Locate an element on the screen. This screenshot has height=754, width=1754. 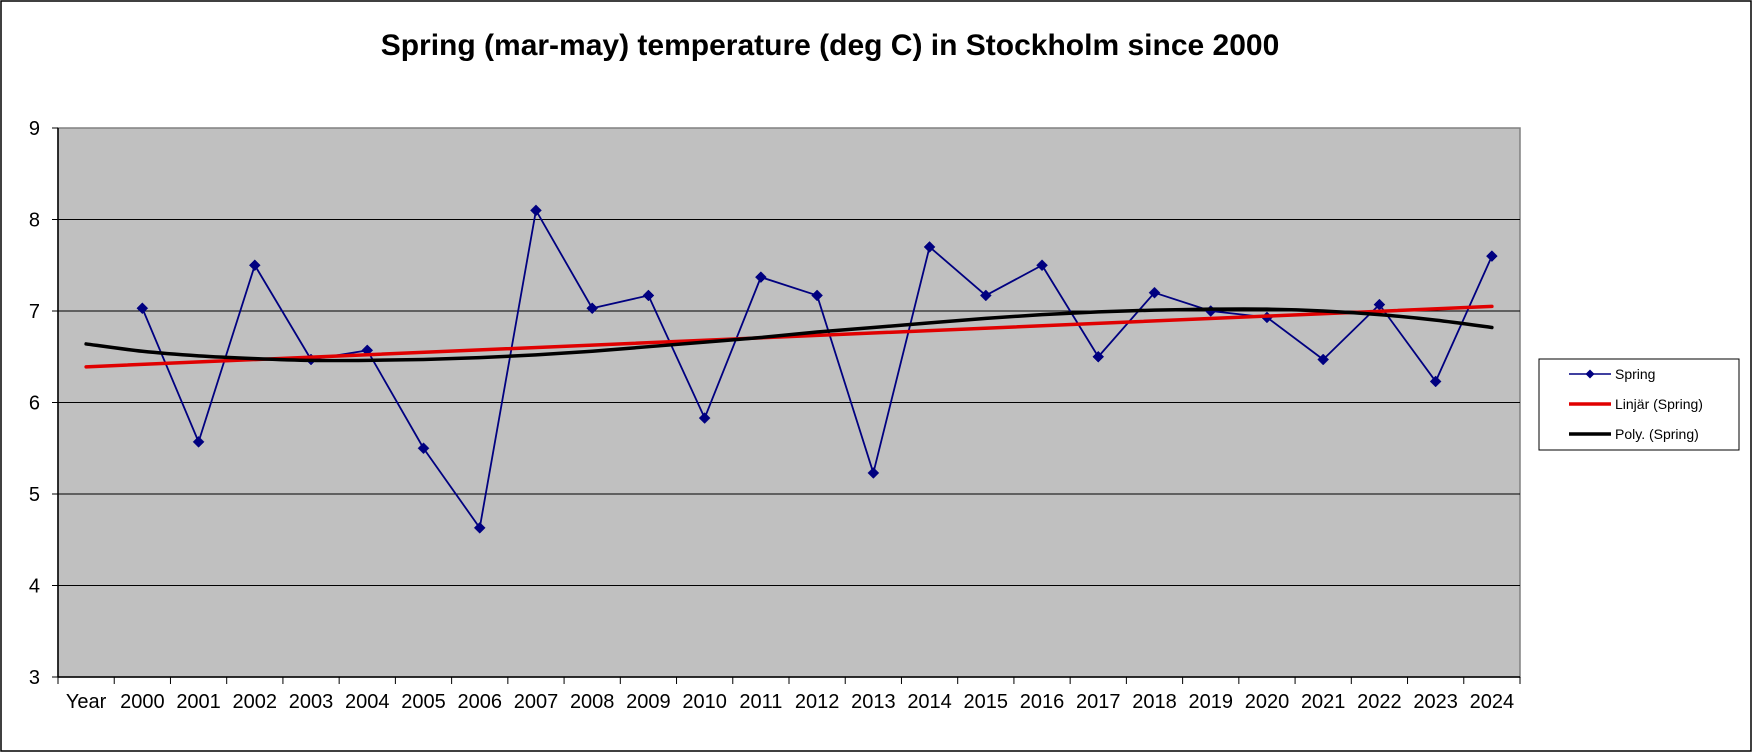
x-tick-label: 2005 is located at coordinates (423, 702).